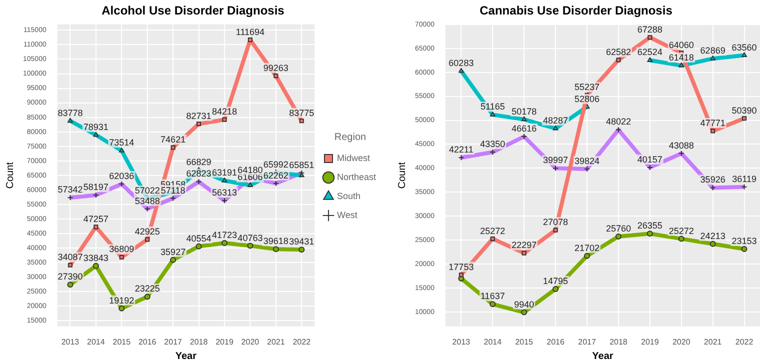 Image resolution: width=766 pixels, height=362 pixels. I want to click on data-label: 57118, so click(173, 190).